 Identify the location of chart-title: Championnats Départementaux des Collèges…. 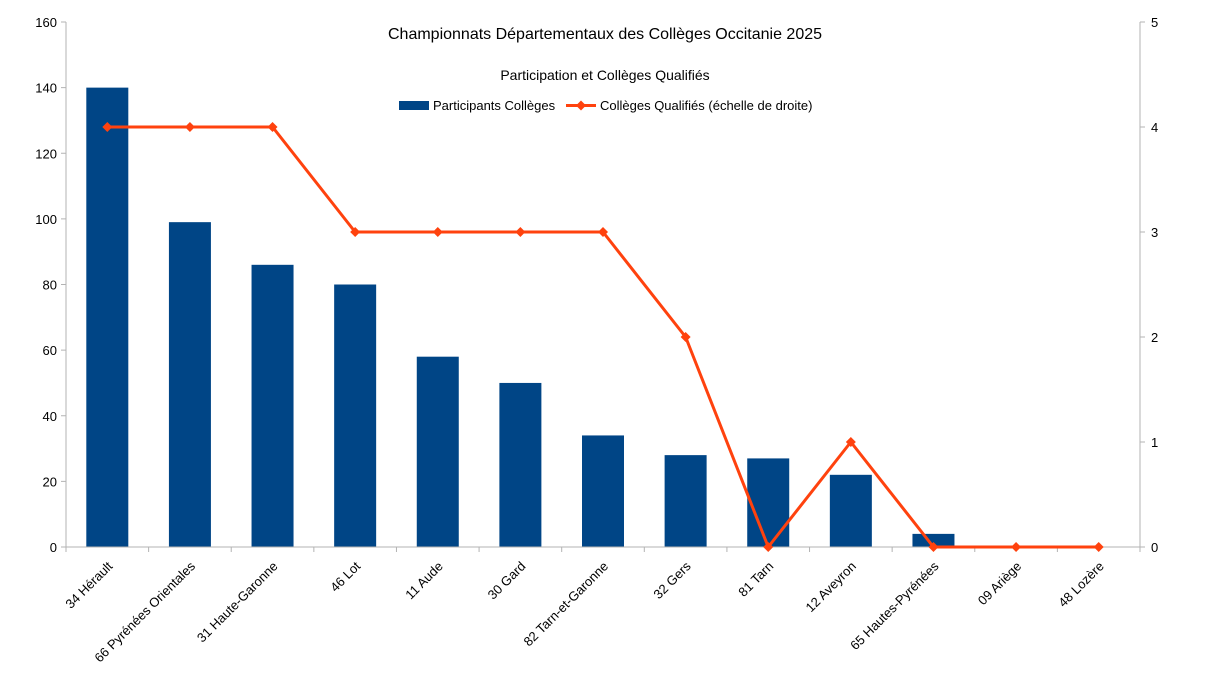
(605, 34).